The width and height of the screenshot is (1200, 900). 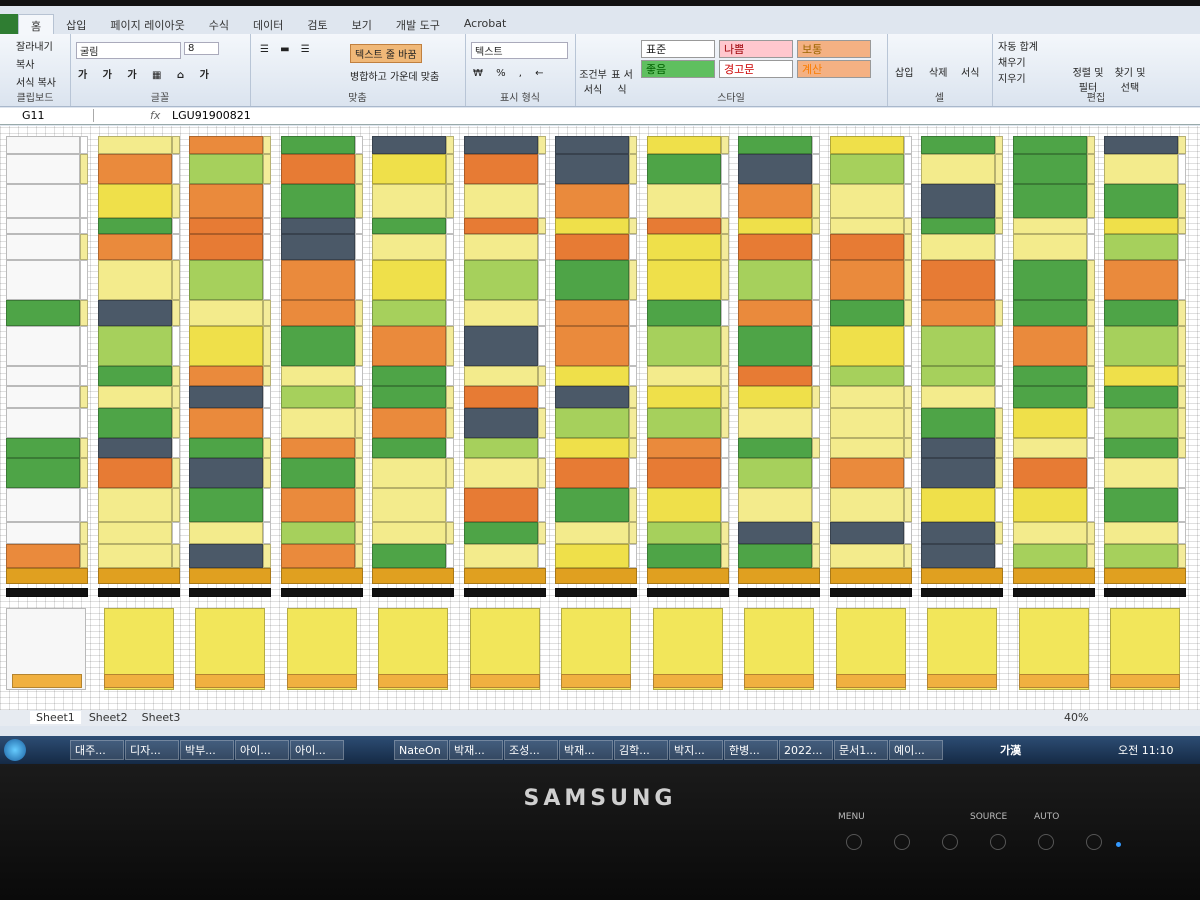 I want to click on zoom-level: 40%, so click(x=1076, y=717).